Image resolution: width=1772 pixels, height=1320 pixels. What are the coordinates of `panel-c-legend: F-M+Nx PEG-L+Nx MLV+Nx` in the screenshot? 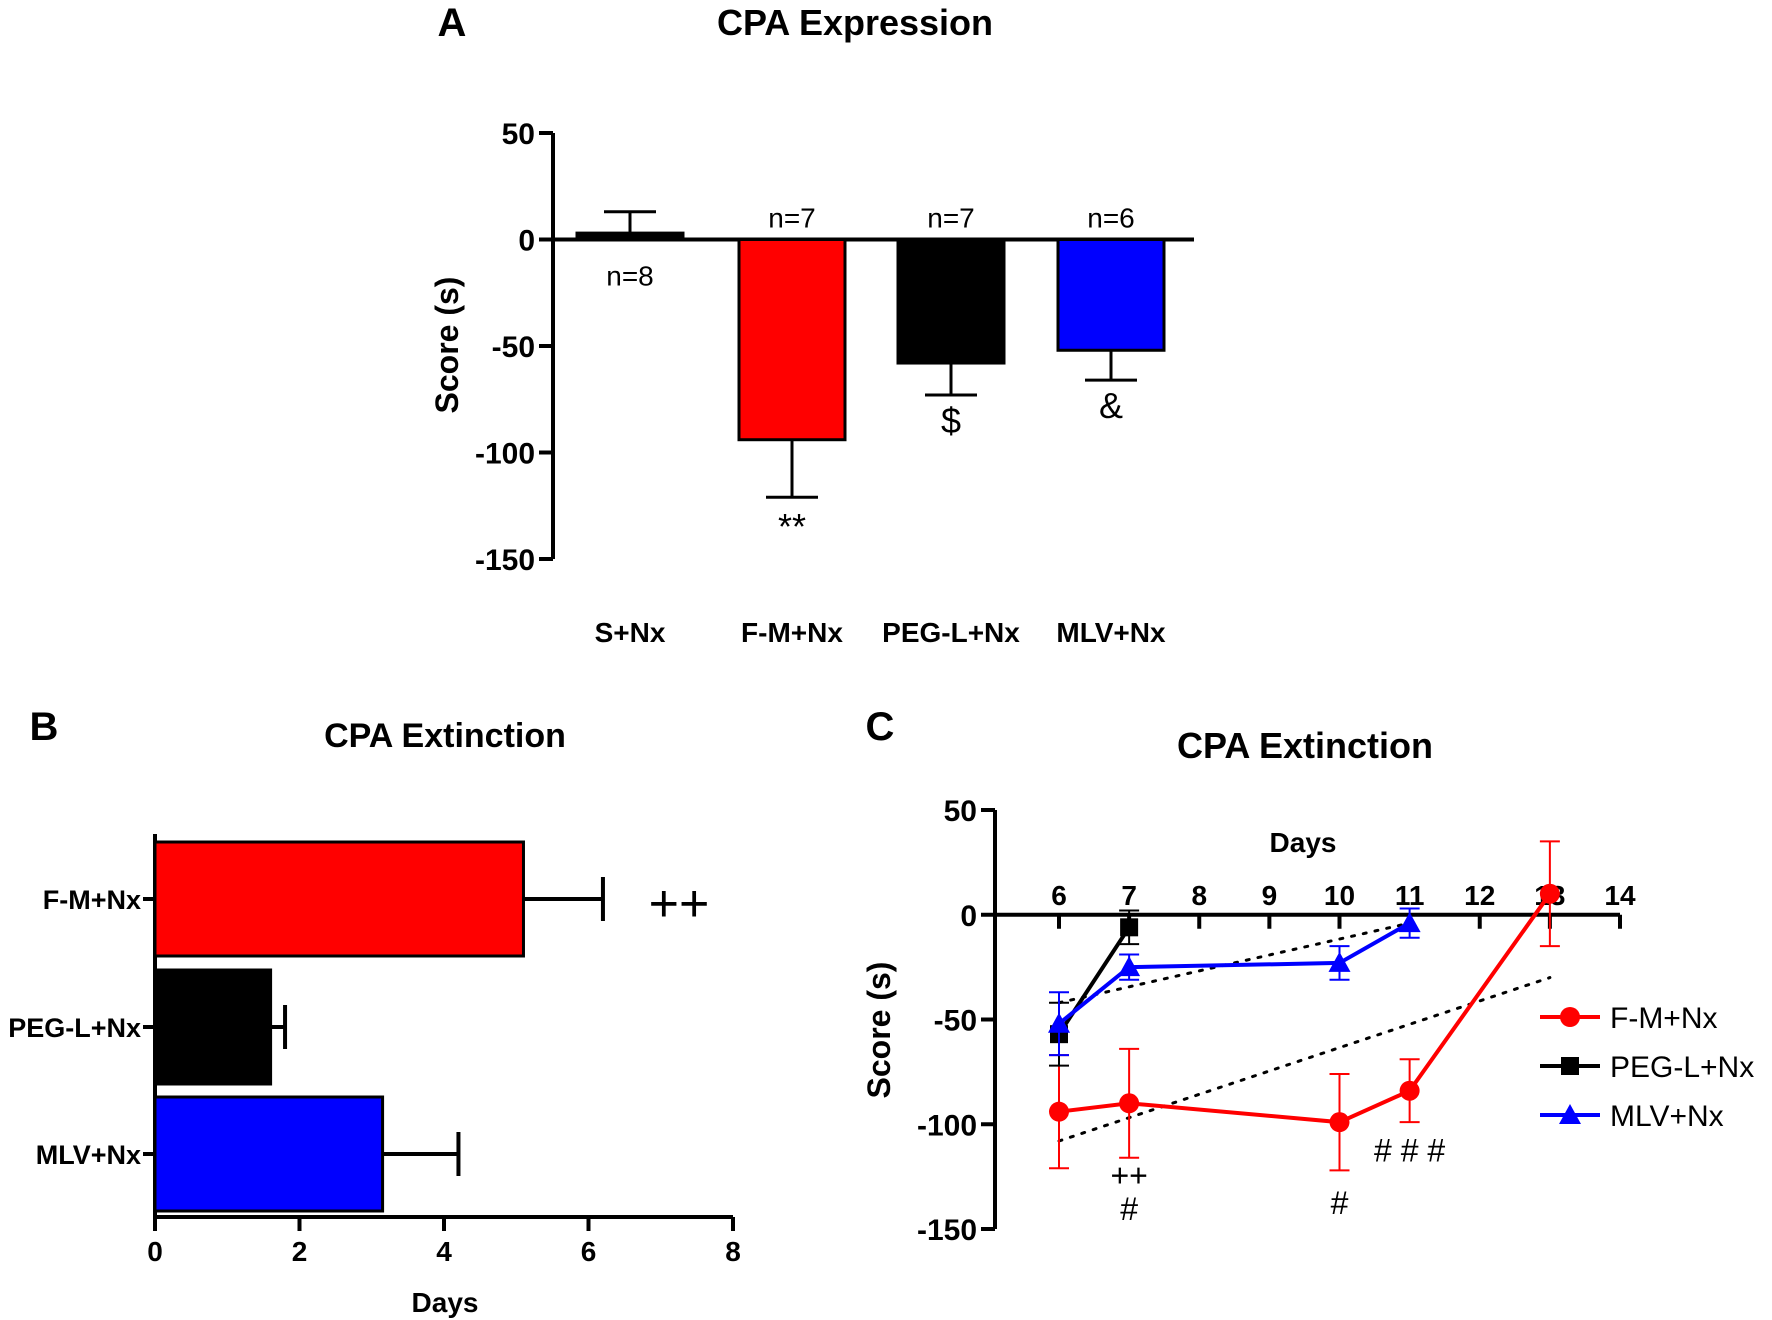 It's located at (1647, 1067).